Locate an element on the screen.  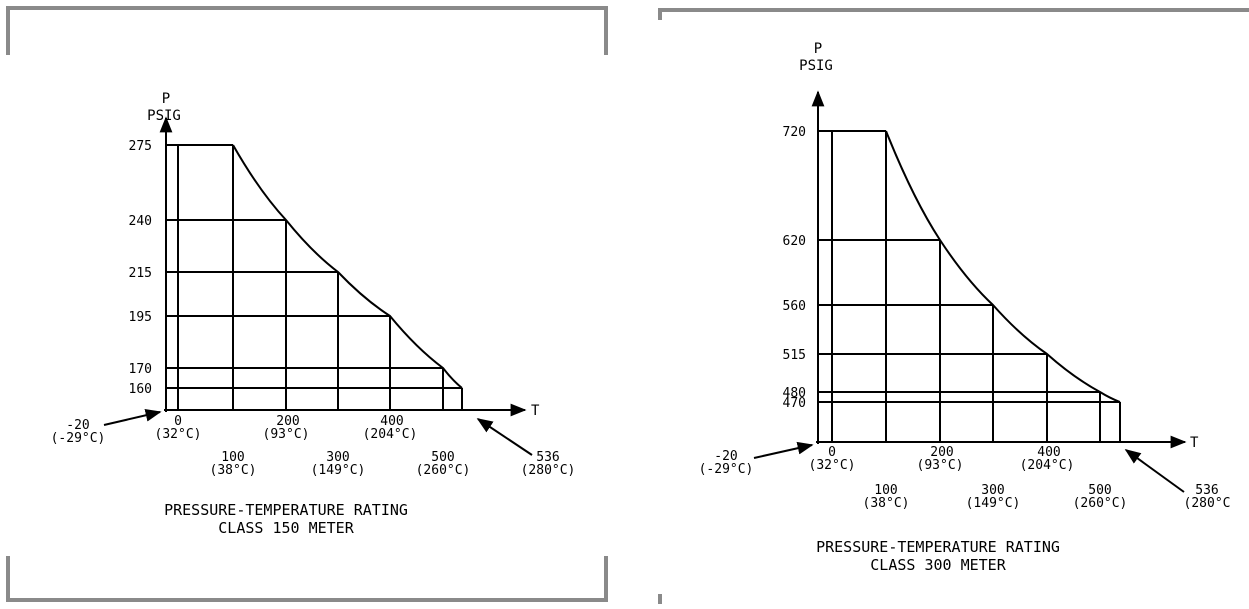
y-tick-label: 160 is located at coordinates (140, 389).